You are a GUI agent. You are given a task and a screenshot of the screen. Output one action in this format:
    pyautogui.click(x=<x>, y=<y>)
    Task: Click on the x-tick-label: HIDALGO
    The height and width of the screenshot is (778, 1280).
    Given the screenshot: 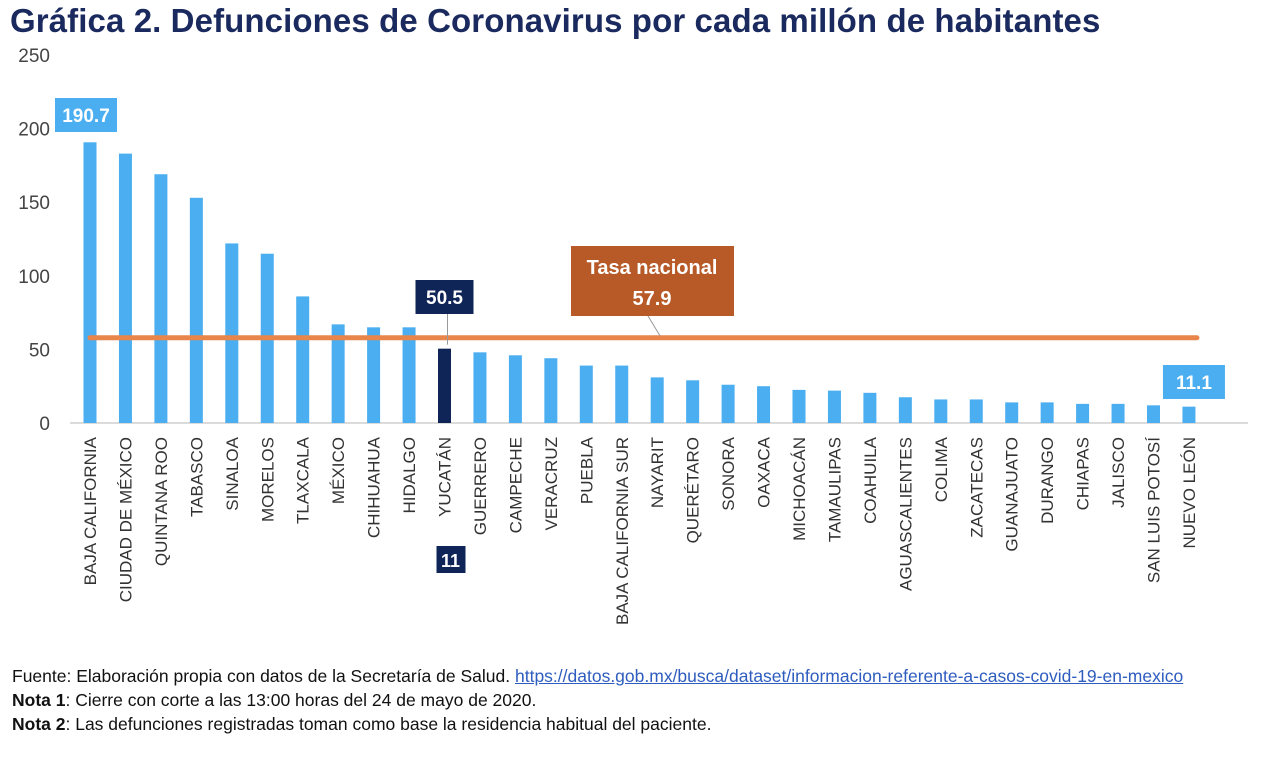 What is the action you would take?
    pyautogui.click(x=409, y=475)
    